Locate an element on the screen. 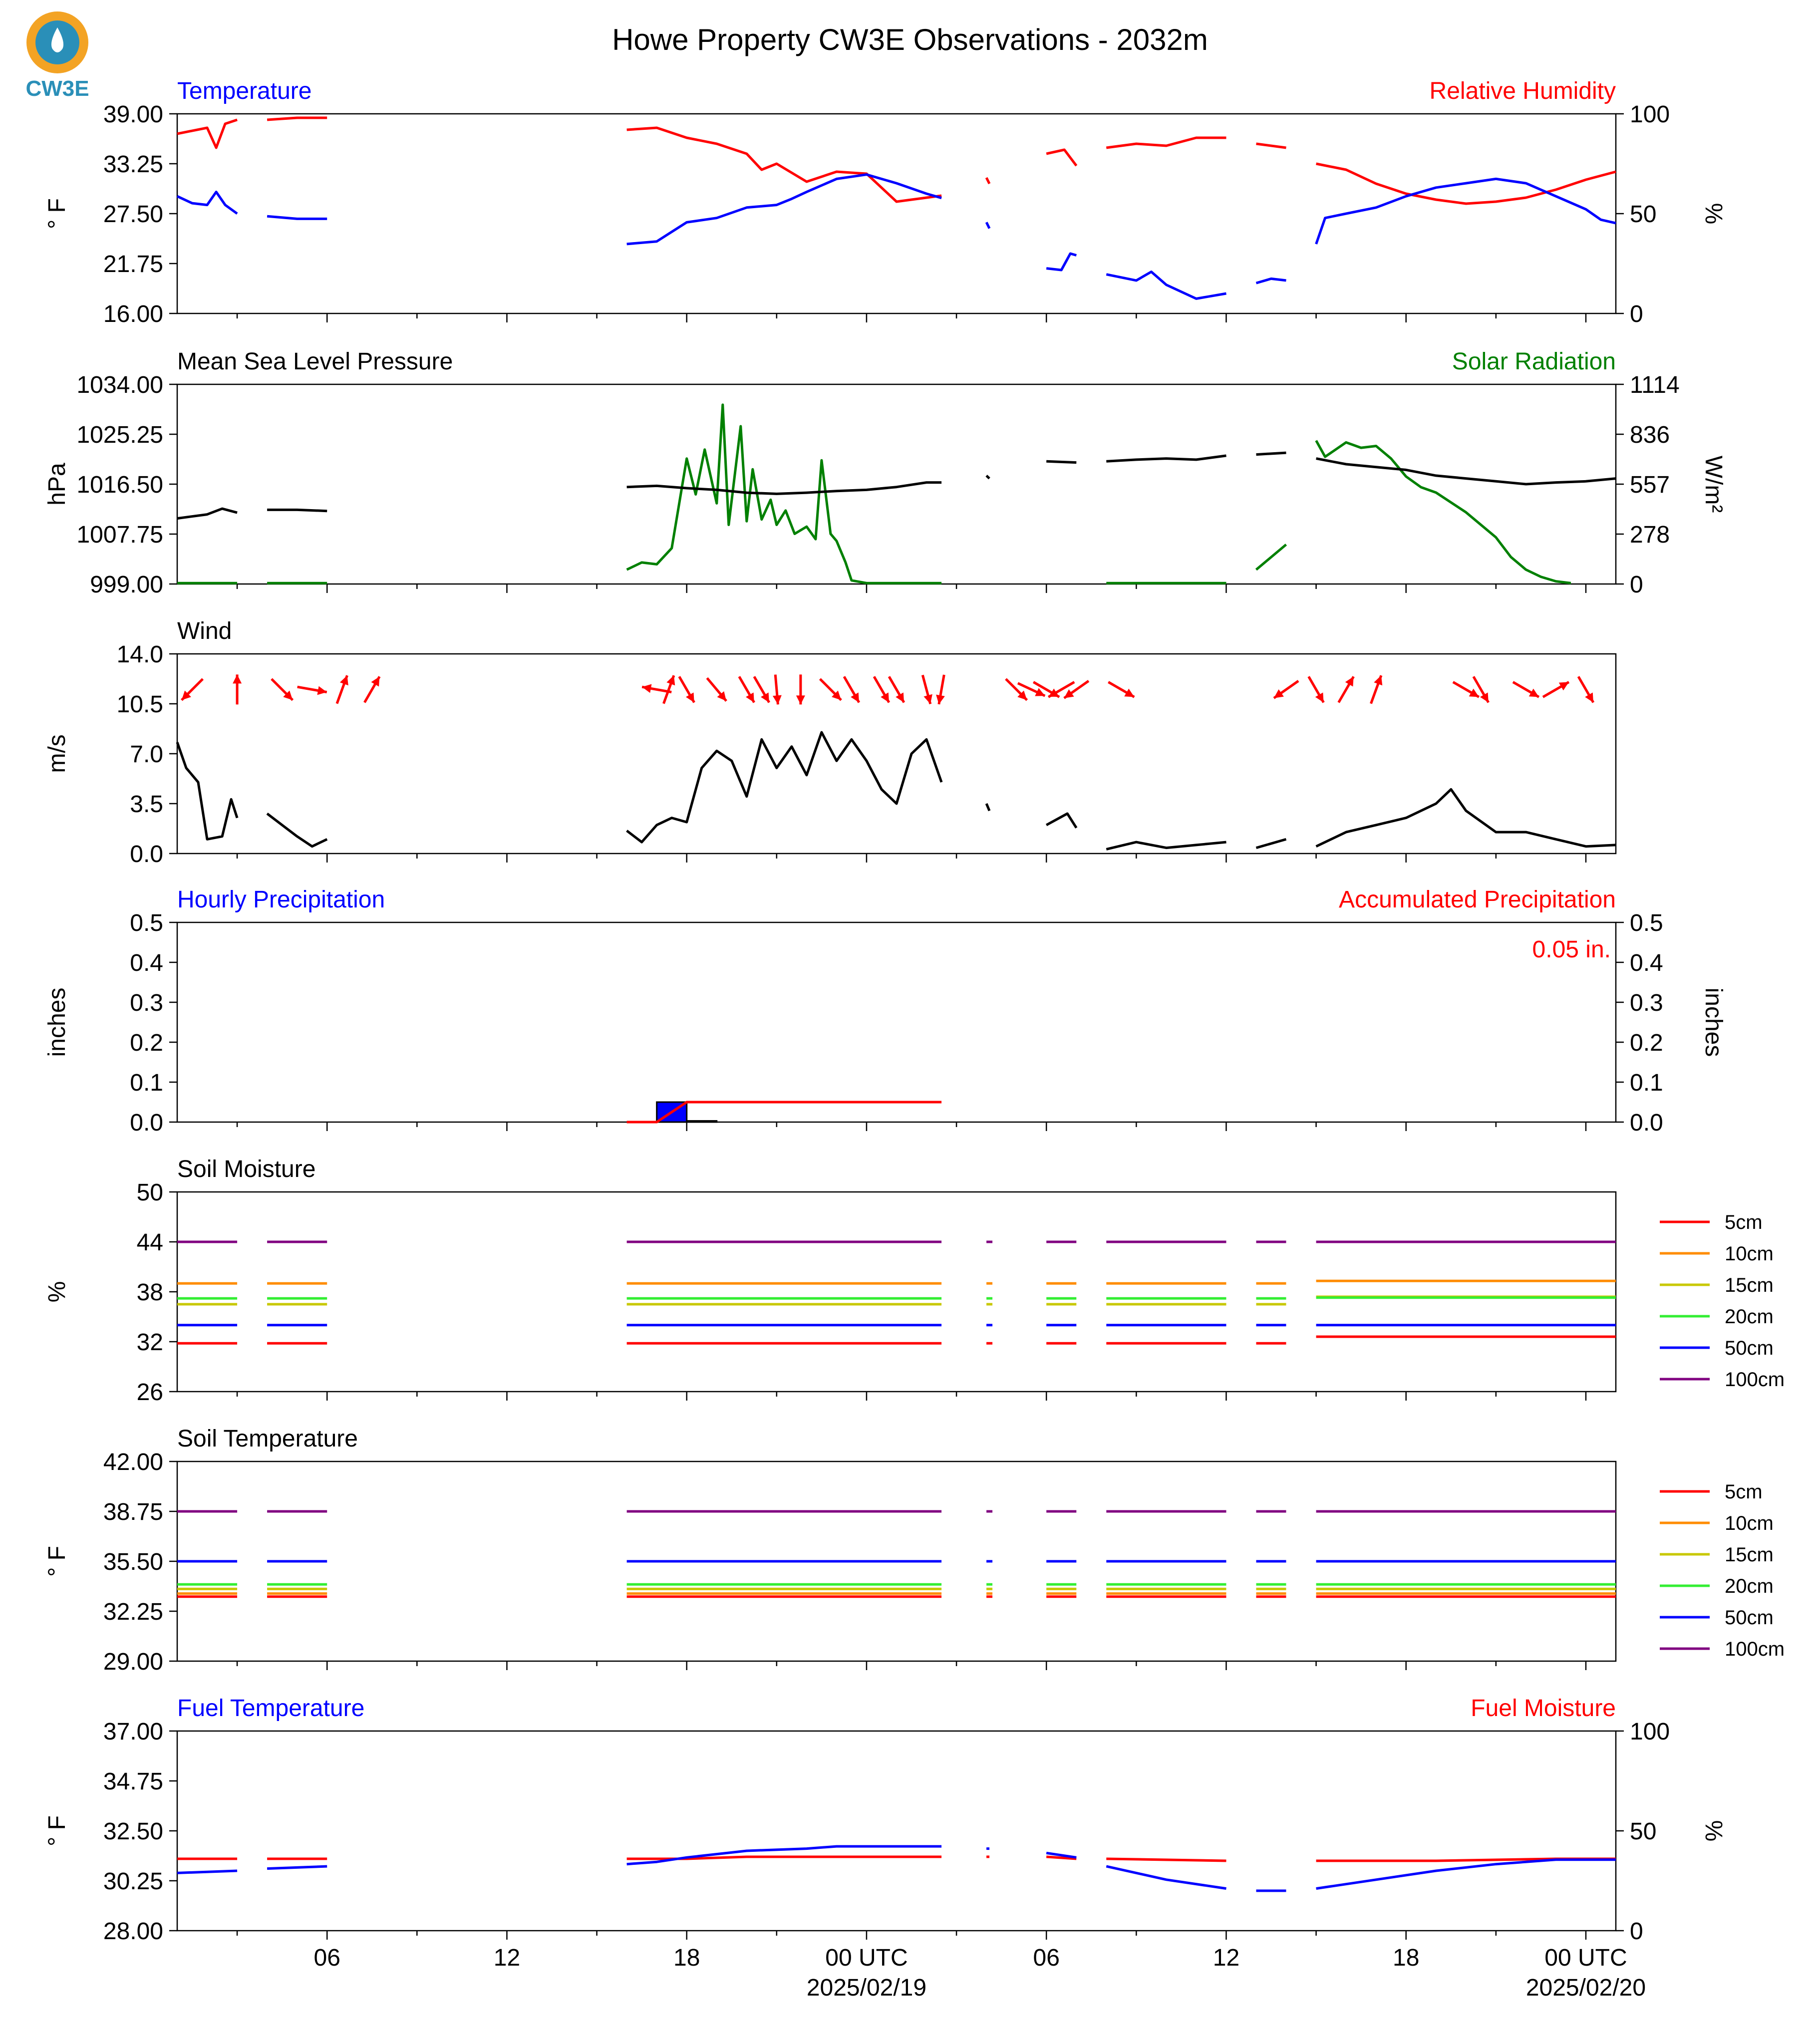 The image size is (1820, 2028). y-tick-label: 28.00 is located at coordinates (133, 1931).